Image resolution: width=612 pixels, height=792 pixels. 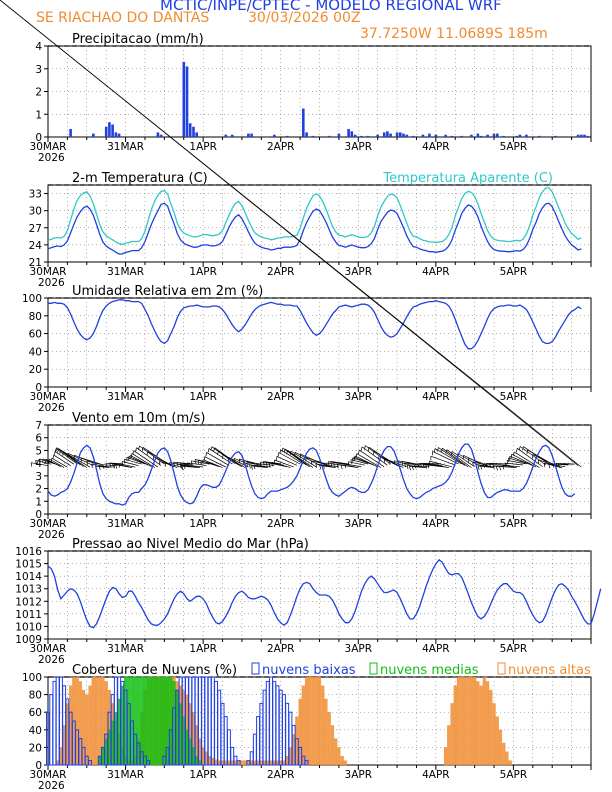 What do you see at coordinates (38, 451) in the screenshot?
I see `y-tick-label: 5` at bounding box center [38, 451].